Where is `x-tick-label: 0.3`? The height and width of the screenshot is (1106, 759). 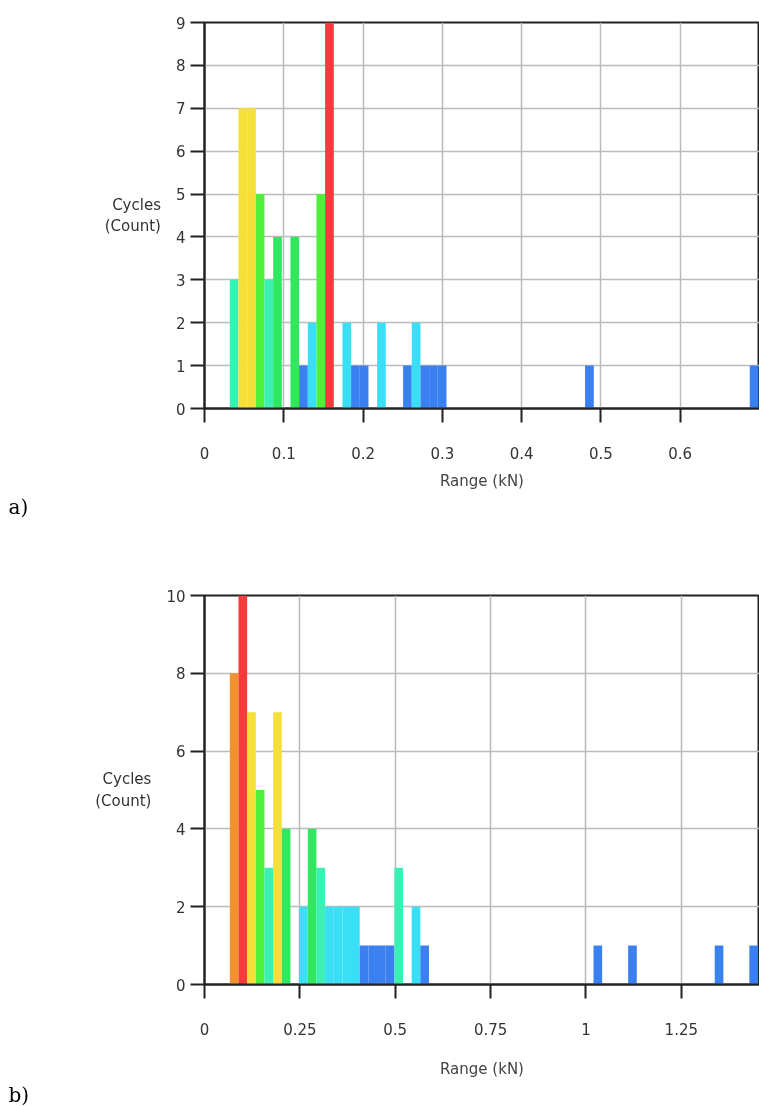
x-tick-label: 0.3 is located at coordinates (442, 453).